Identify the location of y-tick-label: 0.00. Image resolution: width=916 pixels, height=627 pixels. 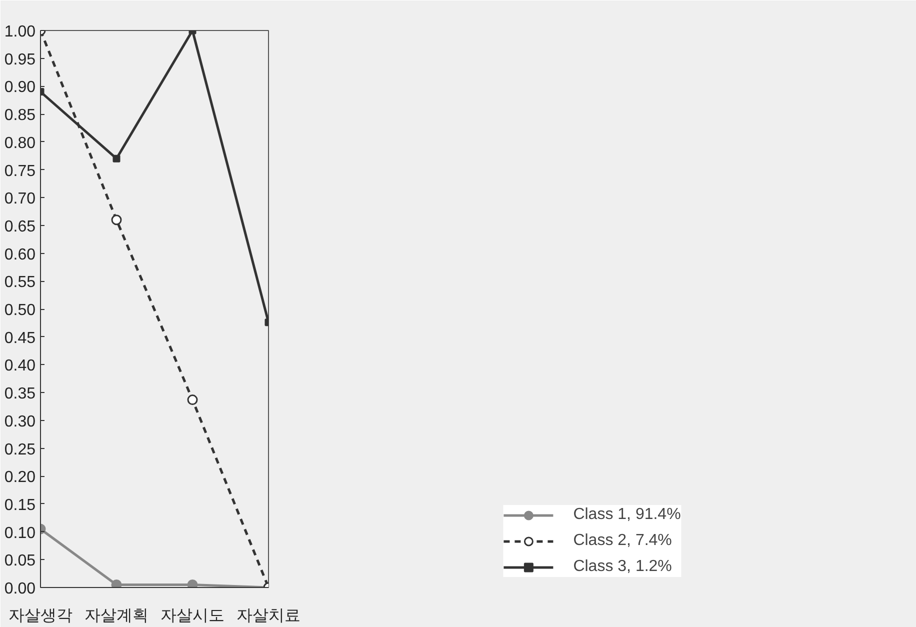
(20, 589).